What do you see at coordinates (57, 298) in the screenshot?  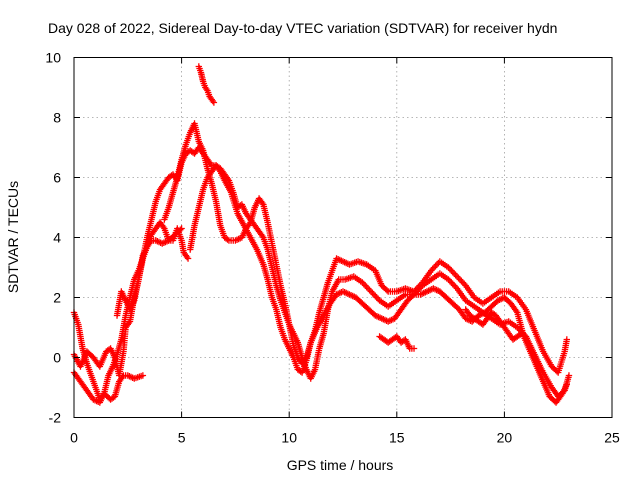 I see `y-tick-label: 2` at bounding box center [57, 298].